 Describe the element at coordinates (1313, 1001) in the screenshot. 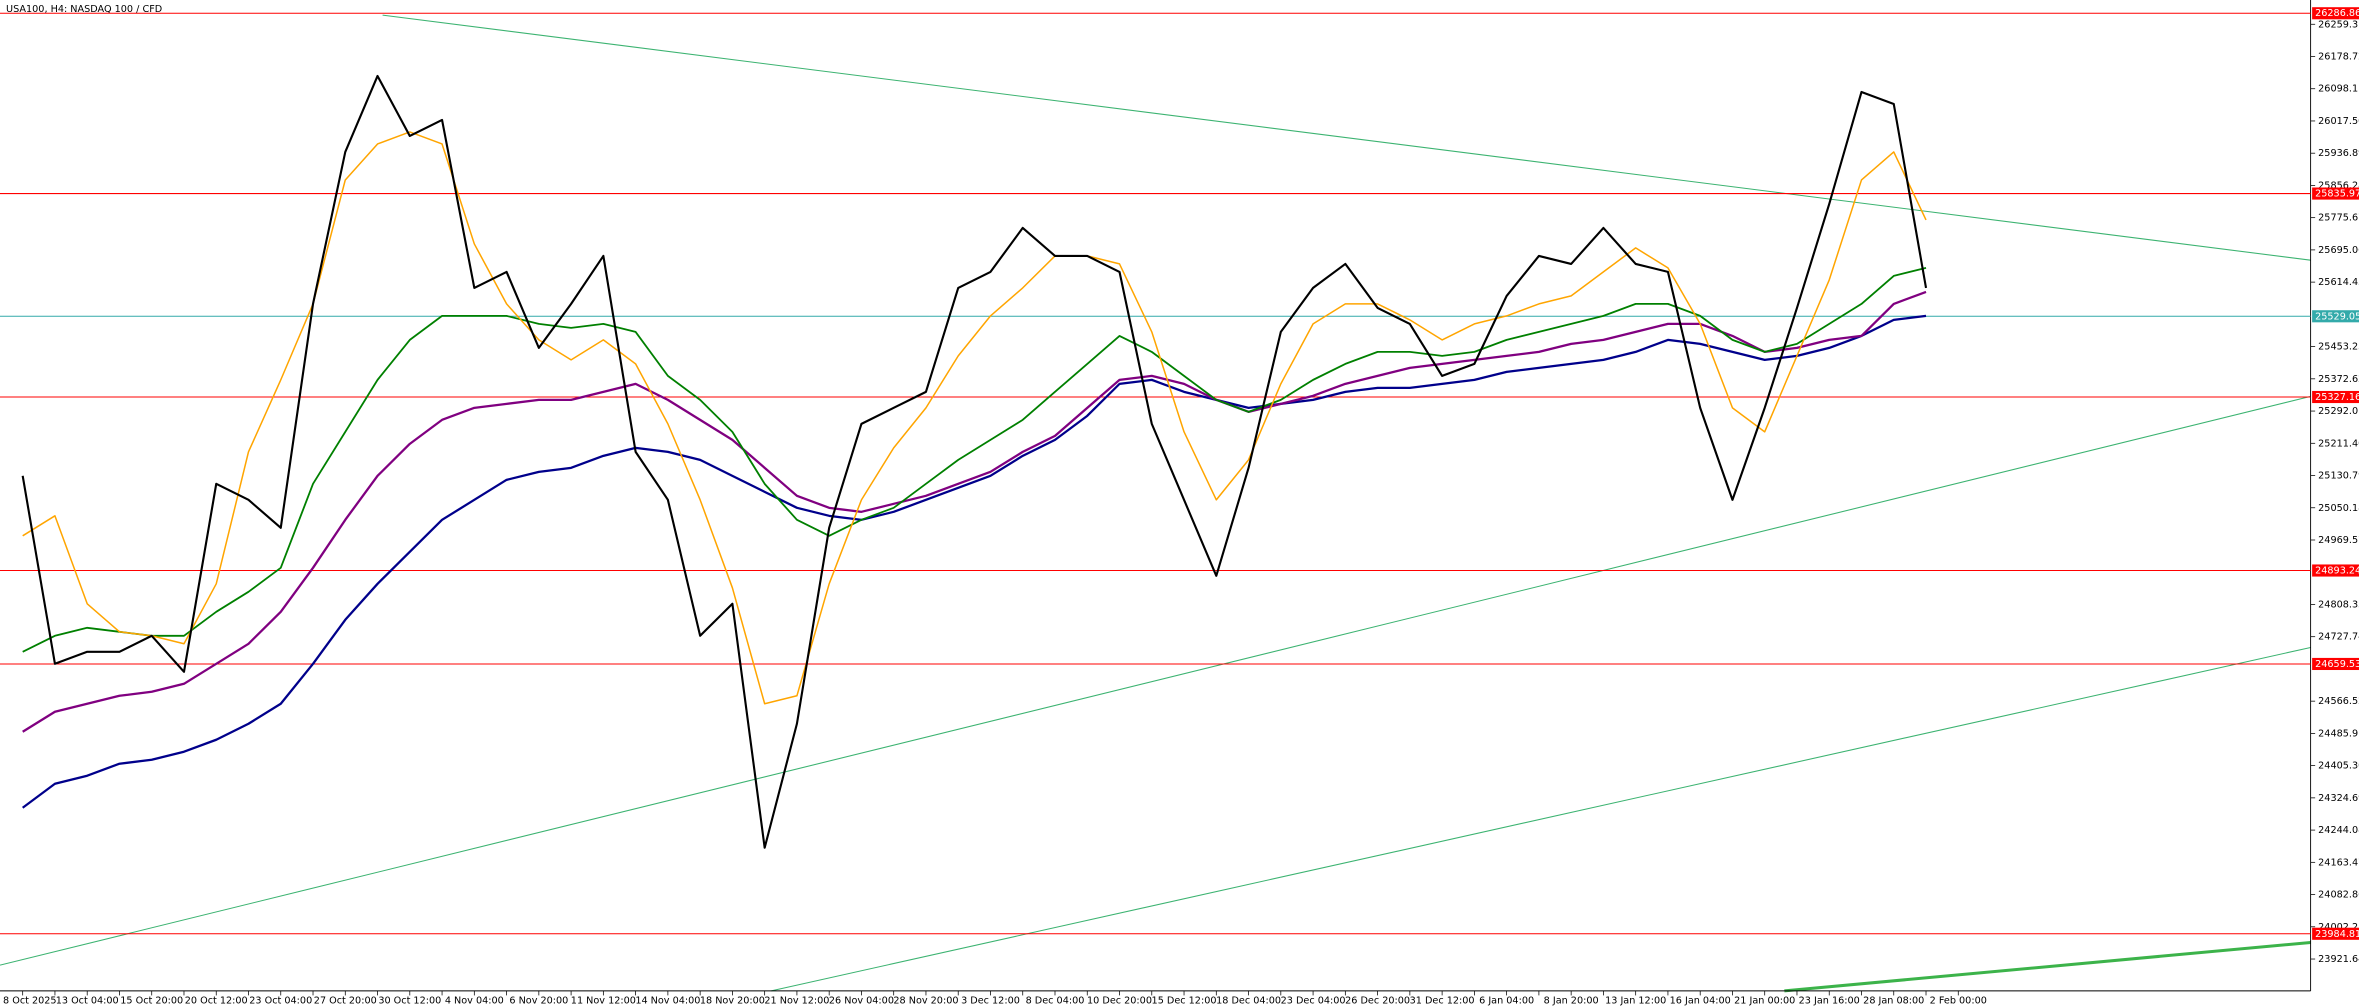

I see `x-tick-label: 23 Dec 04:00` at that location.